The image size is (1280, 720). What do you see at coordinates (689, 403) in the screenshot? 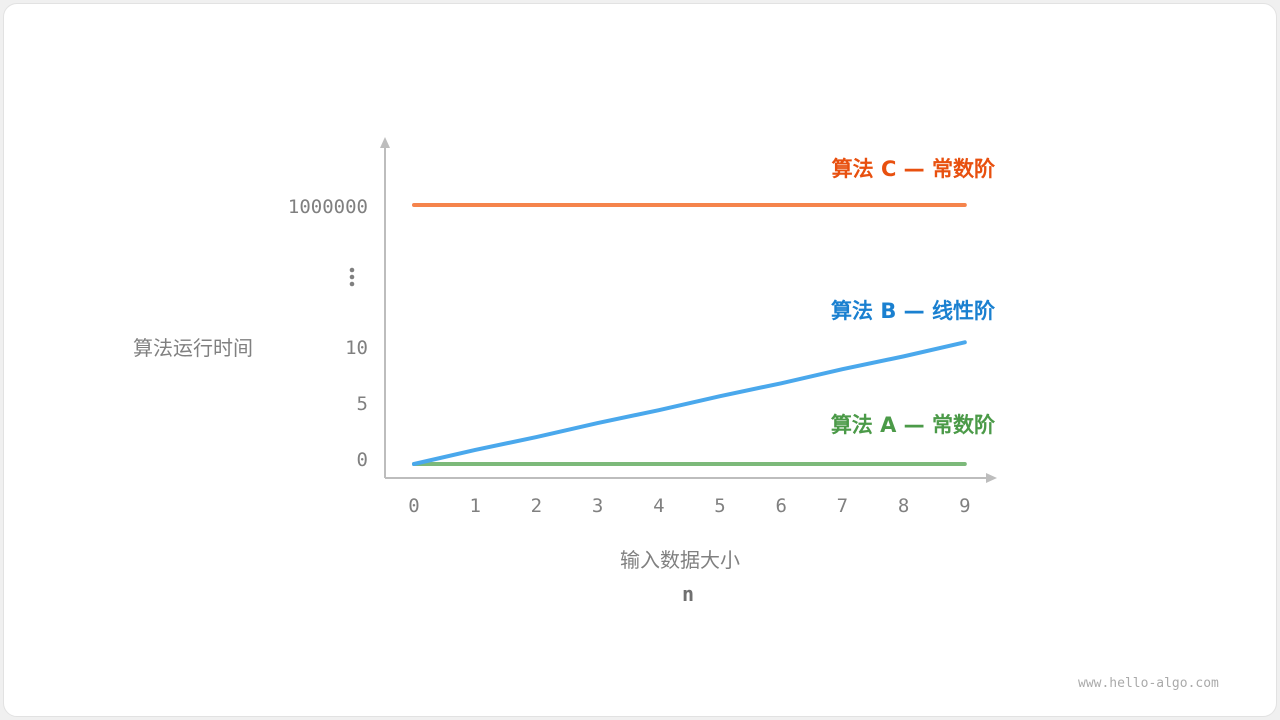
I see `series-line-b` at bounding box center [689, 403].